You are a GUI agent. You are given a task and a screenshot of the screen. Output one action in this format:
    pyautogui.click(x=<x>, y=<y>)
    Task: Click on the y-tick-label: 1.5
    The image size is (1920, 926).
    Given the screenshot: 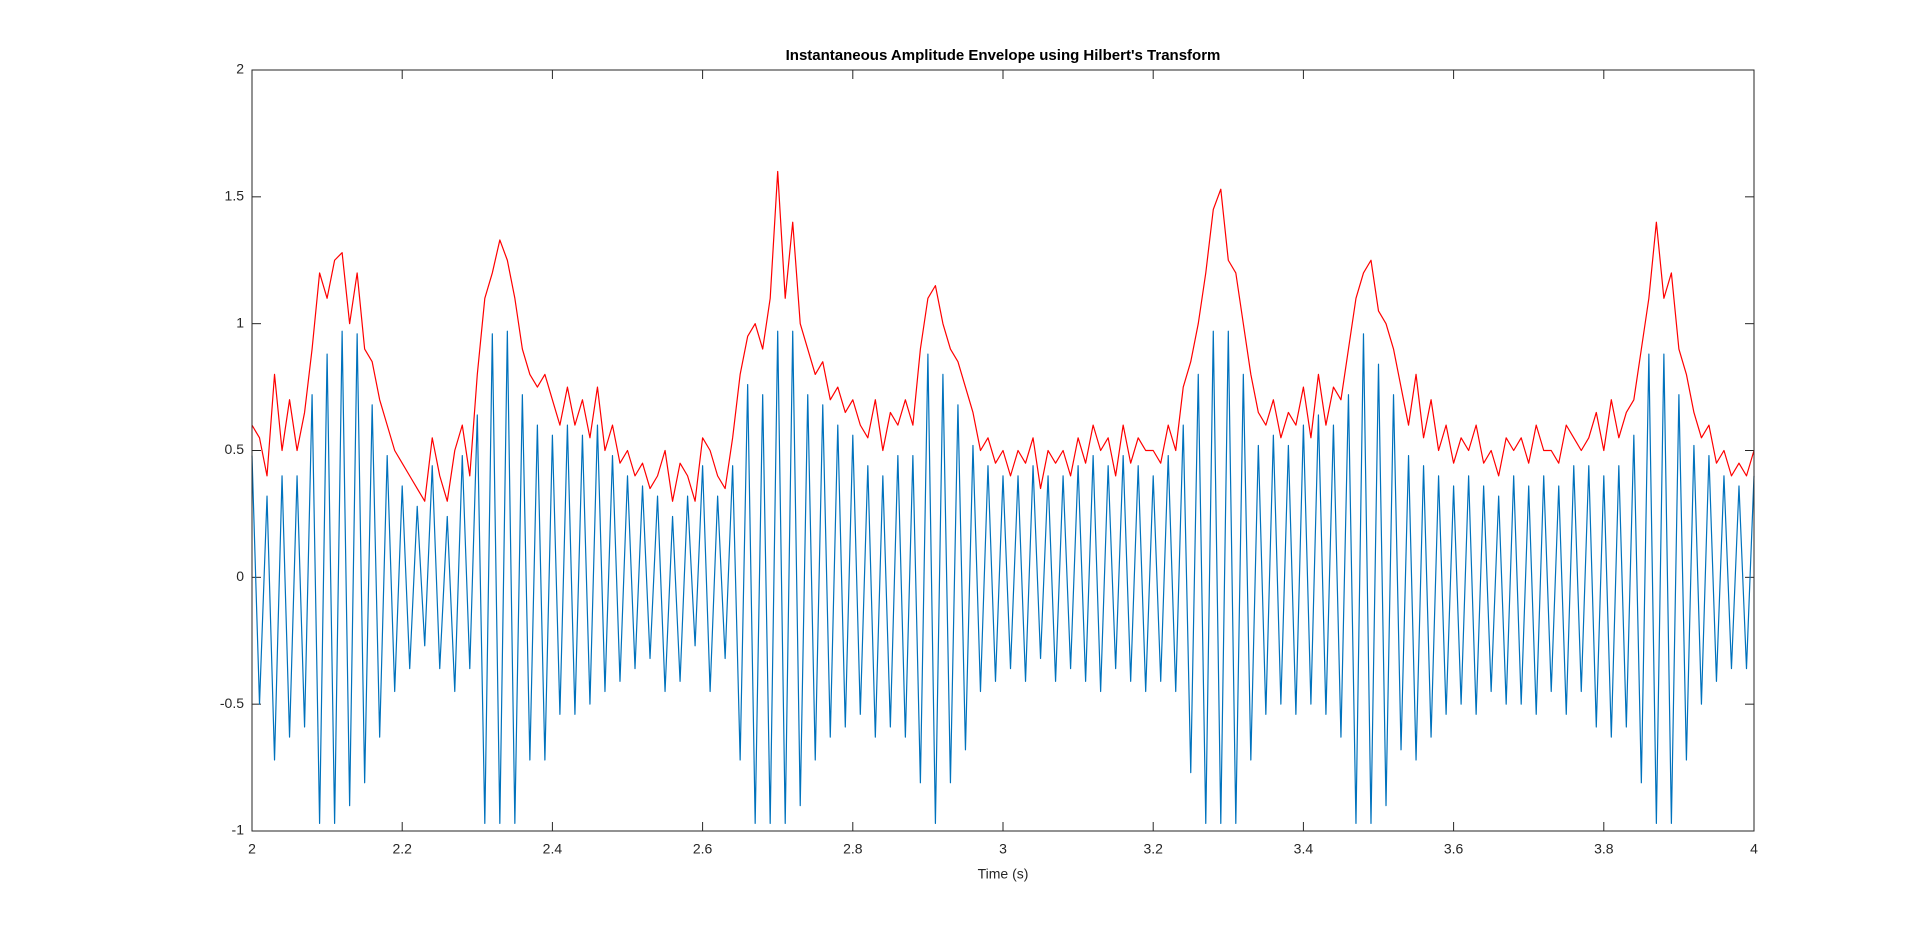 What is the action you would take?
    pyautogui.click(x=235, y=196)
    